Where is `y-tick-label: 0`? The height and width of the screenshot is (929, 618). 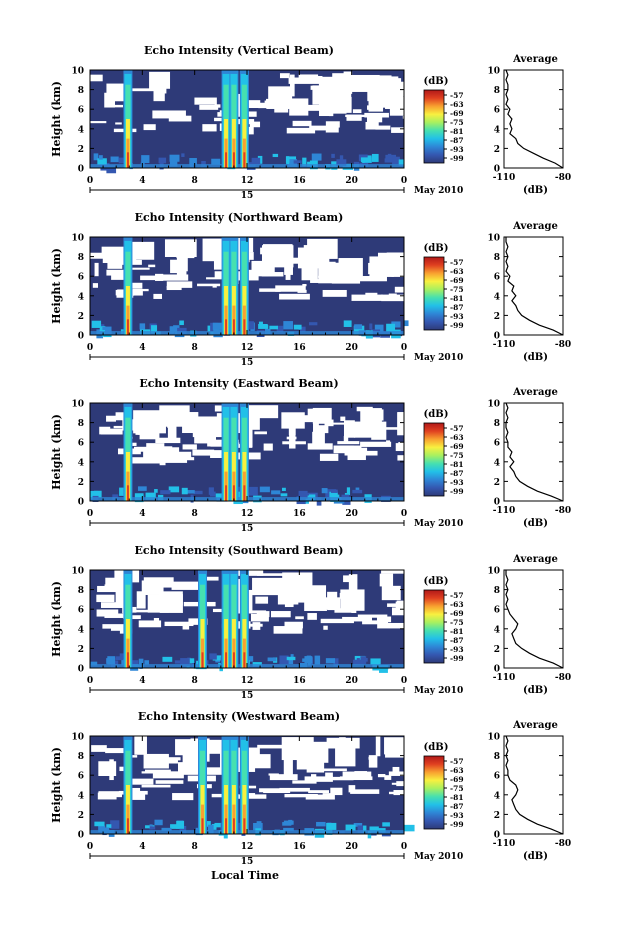
y-tick-label: 0 is located at coordinates (81, 836).